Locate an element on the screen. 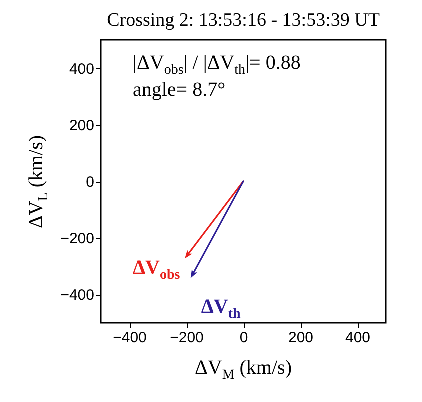 This screenshot has width=422, height=402. series-label: ΔV$_{th}$ is located at coordinates (221, 309).